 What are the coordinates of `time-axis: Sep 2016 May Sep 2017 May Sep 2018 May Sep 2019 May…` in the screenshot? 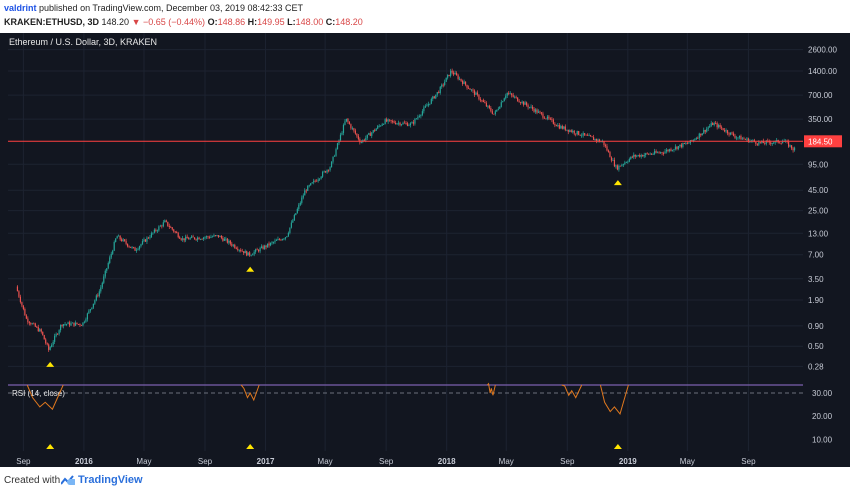 It's located at (425, 460).